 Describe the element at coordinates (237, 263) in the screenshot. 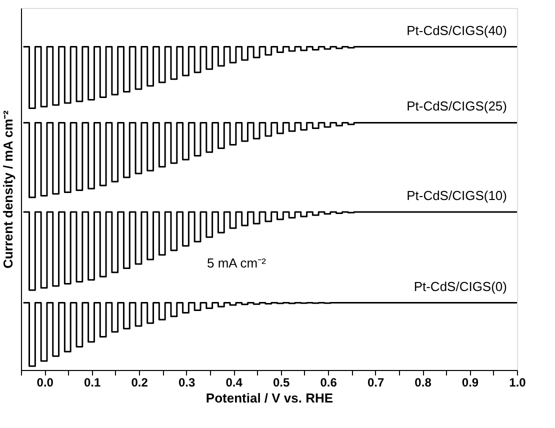

I see `annotation: 5 mA cm⁻²` at that location.